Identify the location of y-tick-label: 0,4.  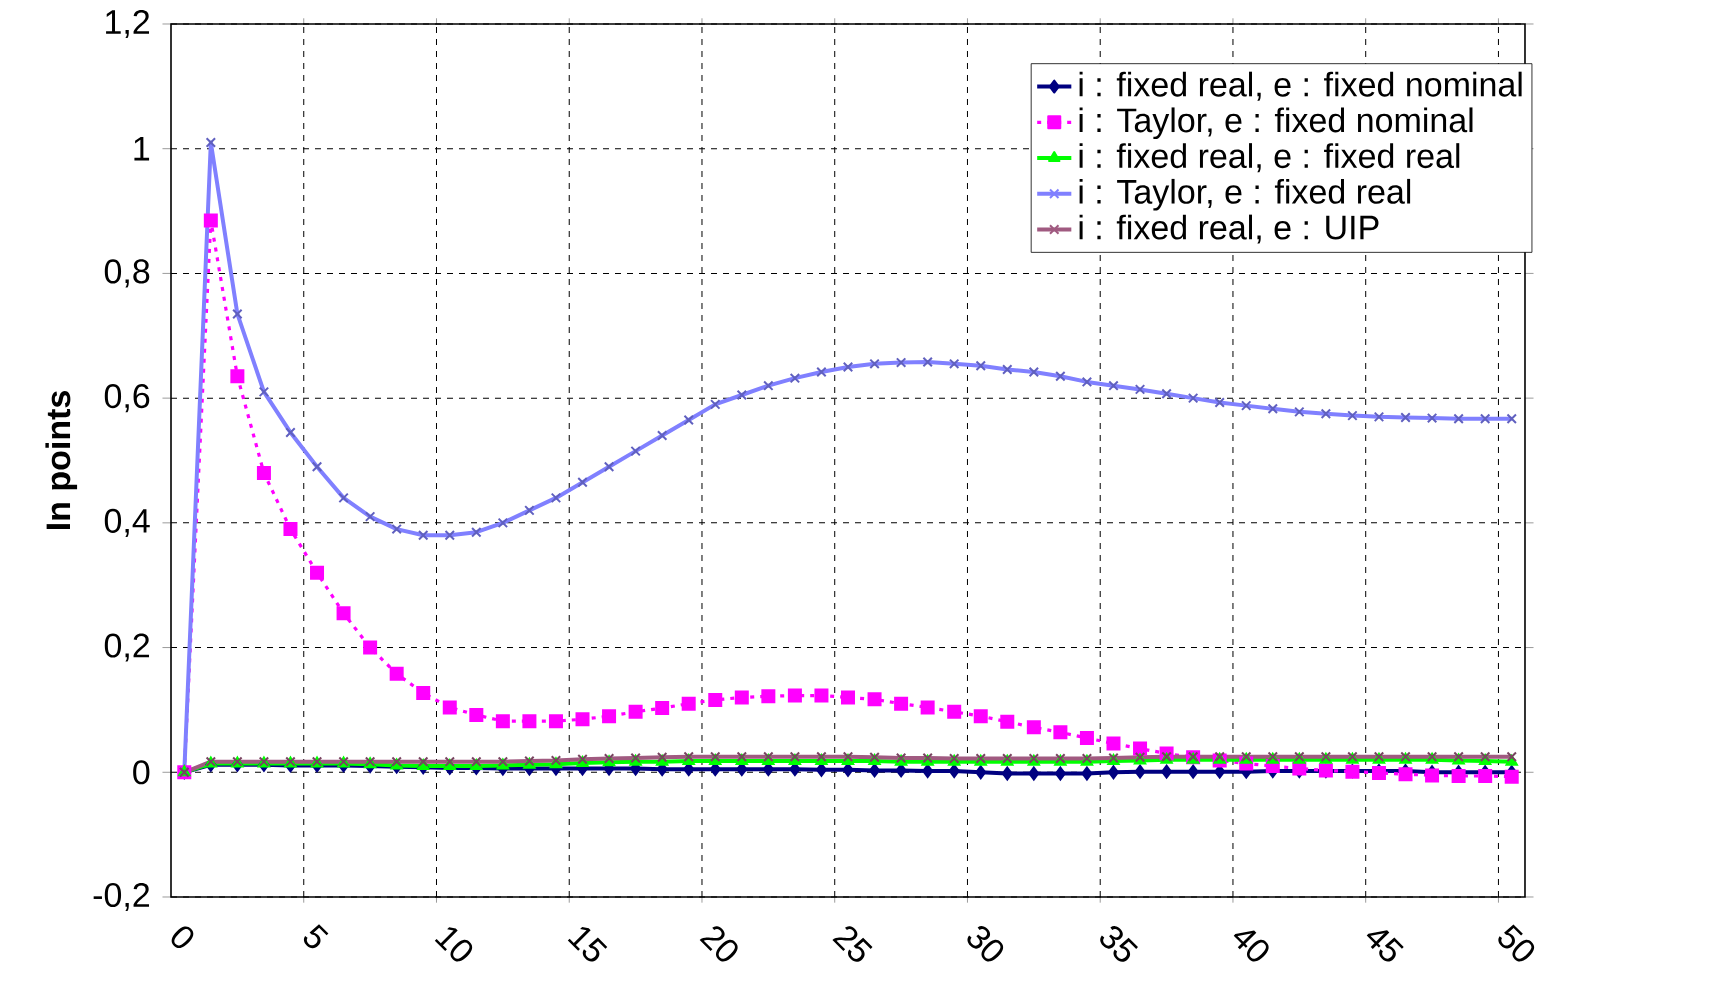
(127, 522).